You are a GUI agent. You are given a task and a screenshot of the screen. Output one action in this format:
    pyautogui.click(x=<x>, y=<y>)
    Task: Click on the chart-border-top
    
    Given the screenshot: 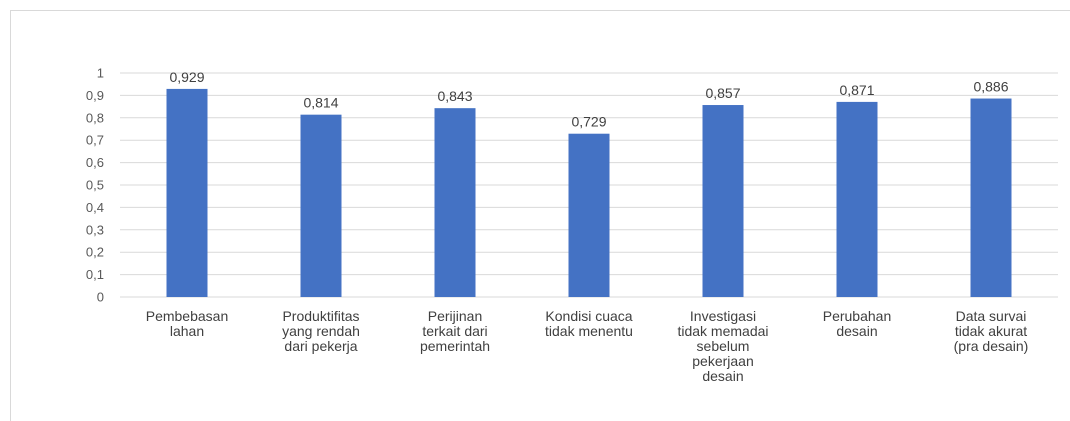 What is the action you would take?
    pyautogui.click(x=540, y=10)
    